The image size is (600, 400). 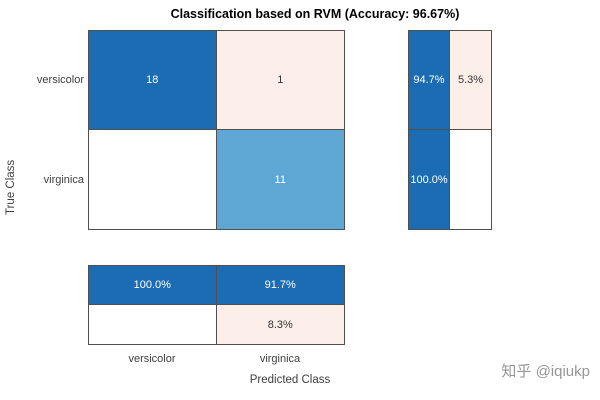 I want to click on ytick-versicolor: versicolor, so click(x=60, y=80).